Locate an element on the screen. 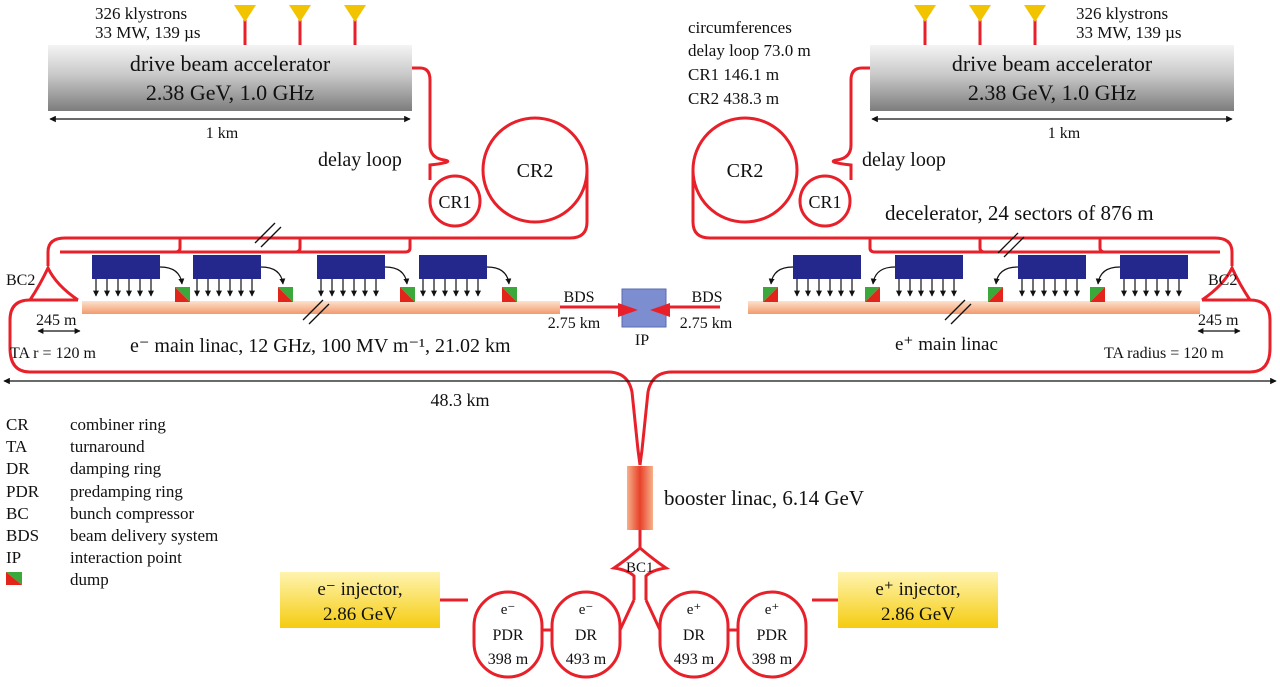 This screenshot has width=1280, height=687. left-accel-line1: drive beam accelerator is located at coordinates (230, 63).